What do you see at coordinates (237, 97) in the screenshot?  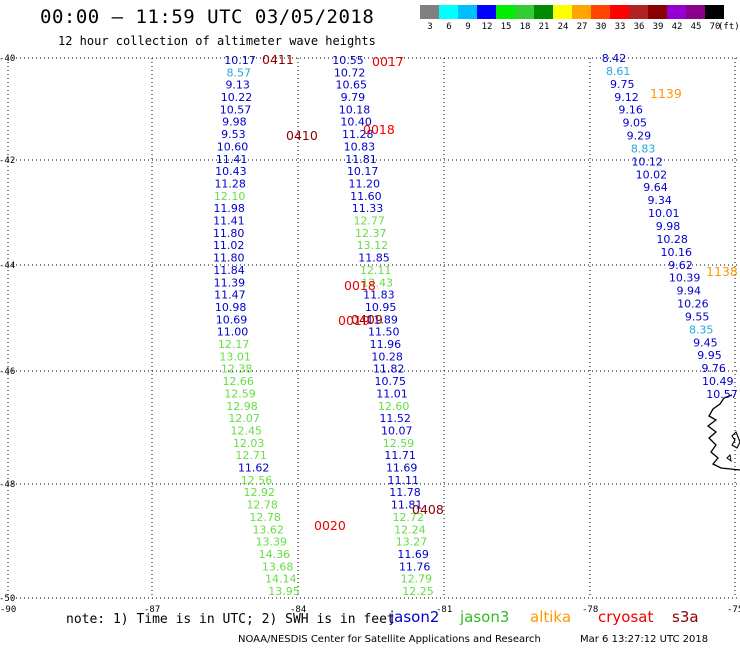 I see `wave-height-value: 10.22` at bounding box center [237, 97].